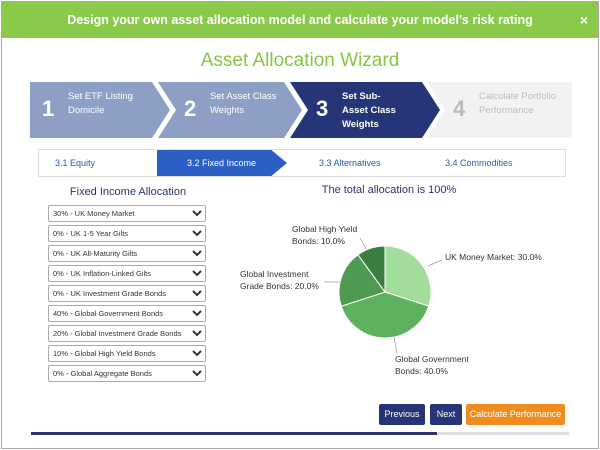 The width and height of the screenshot is (600, 450). I want to click on slice-label: Bonds: 10.0%, so click(318, 241).